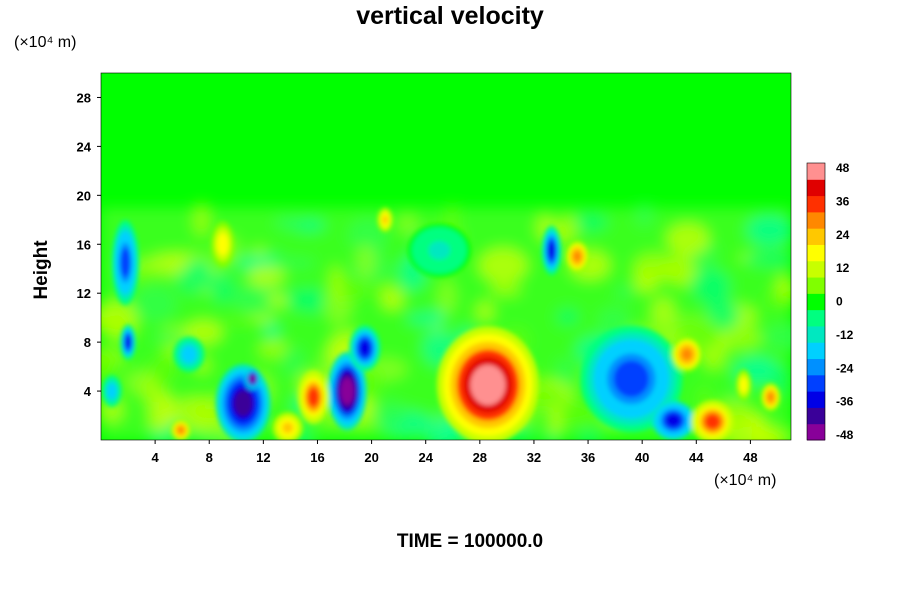 This screenshot has height=600, width=900. What do you see at coordinates (84, 293) in the screenshot?
I see `y-tick-label: 12` at bounding box center [84, 293].